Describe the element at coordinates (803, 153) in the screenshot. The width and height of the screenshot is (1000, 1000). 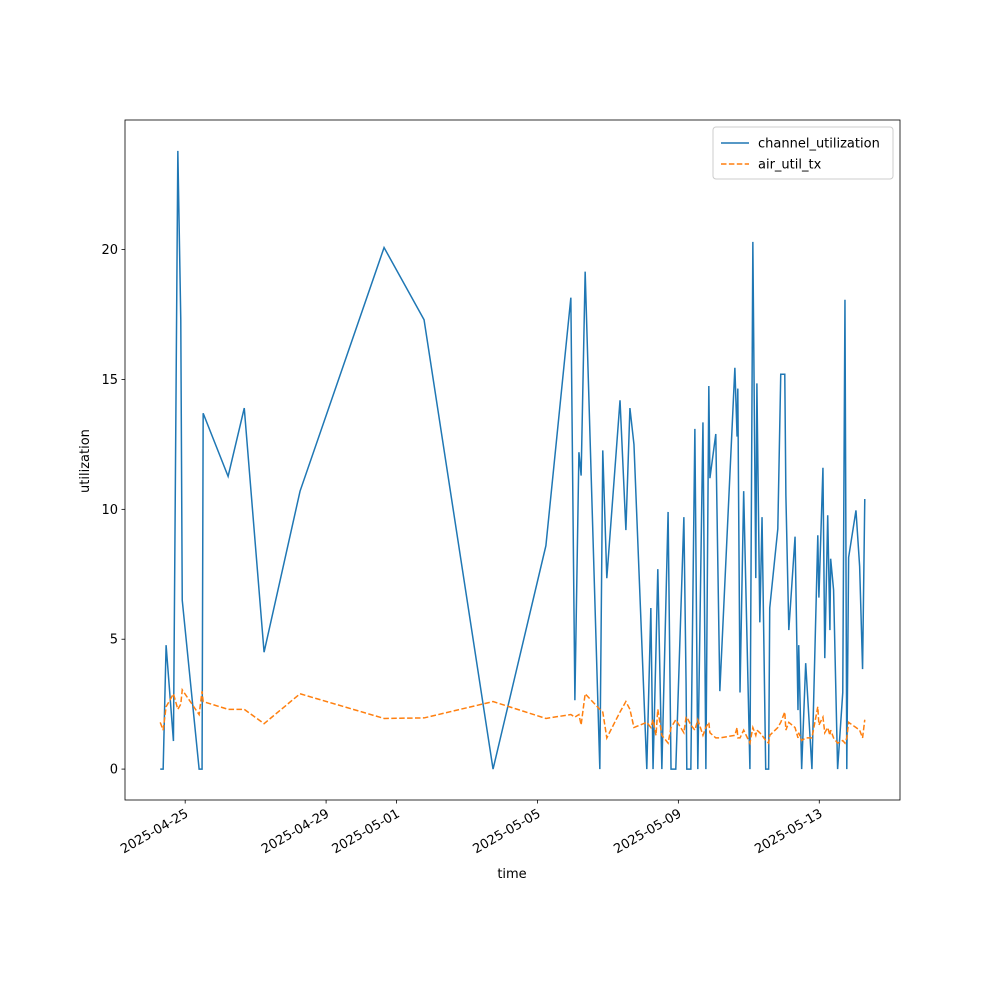
I see `legend-box` at that location.